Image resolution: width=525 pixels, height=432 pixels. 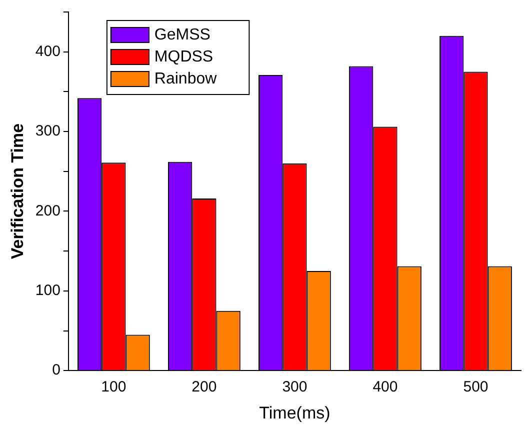 What do you see at coordinates (56, 370) in the screenshot?
I see `y-tick-label: 0` at bounding box center [56, 370].